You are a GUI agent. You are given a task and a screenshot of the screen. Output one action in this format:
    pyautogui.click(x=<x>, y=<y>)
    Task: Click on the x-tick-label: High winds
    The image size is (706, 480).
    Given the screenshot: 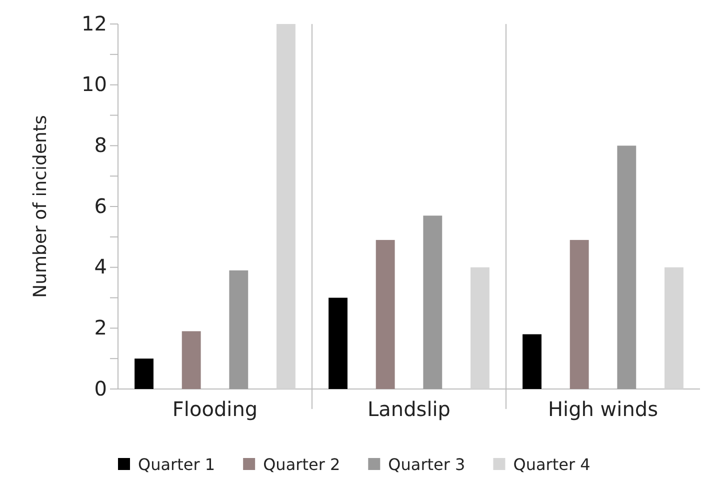 What is the action you would take?
    pyautogui.click(x=603, y=409)
    